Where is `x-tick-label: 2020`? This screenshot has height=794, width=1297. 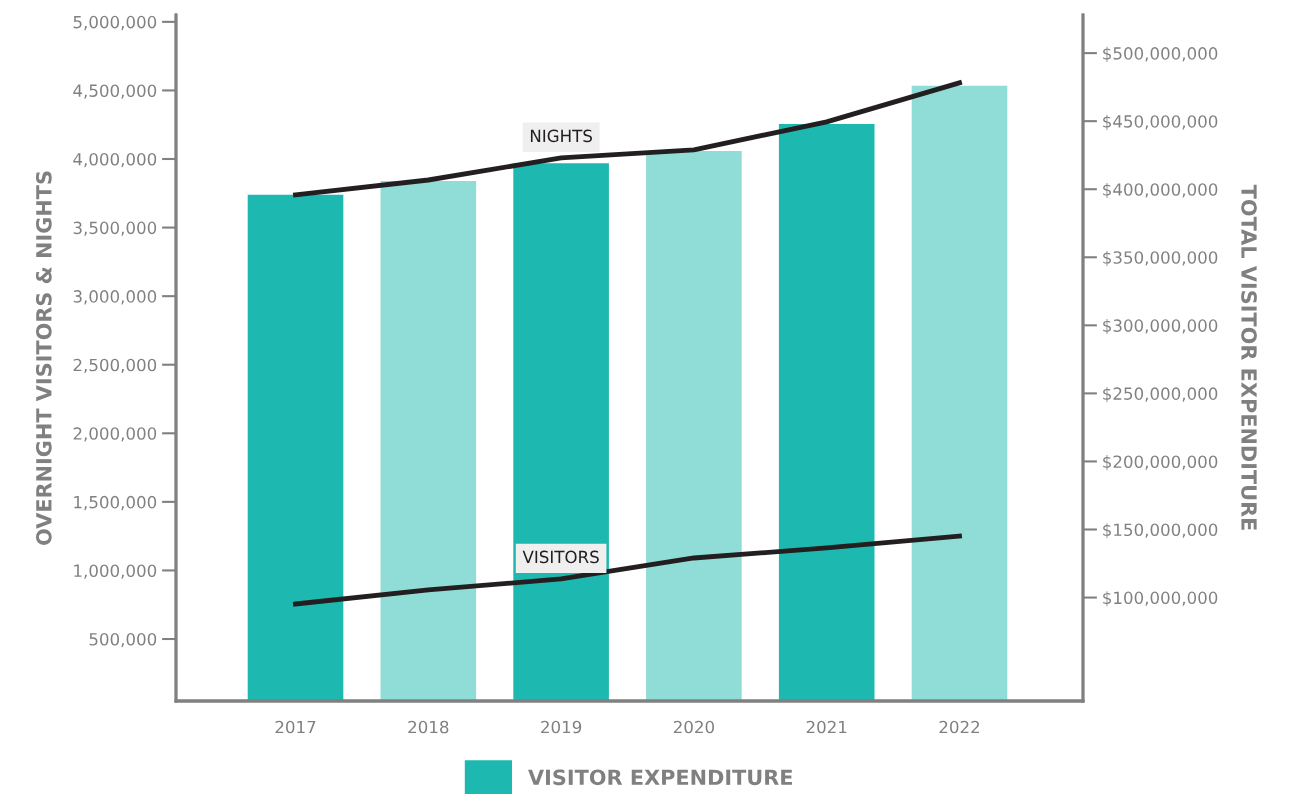 x-tick-label: 2020 is located at coordinates (694, 727).